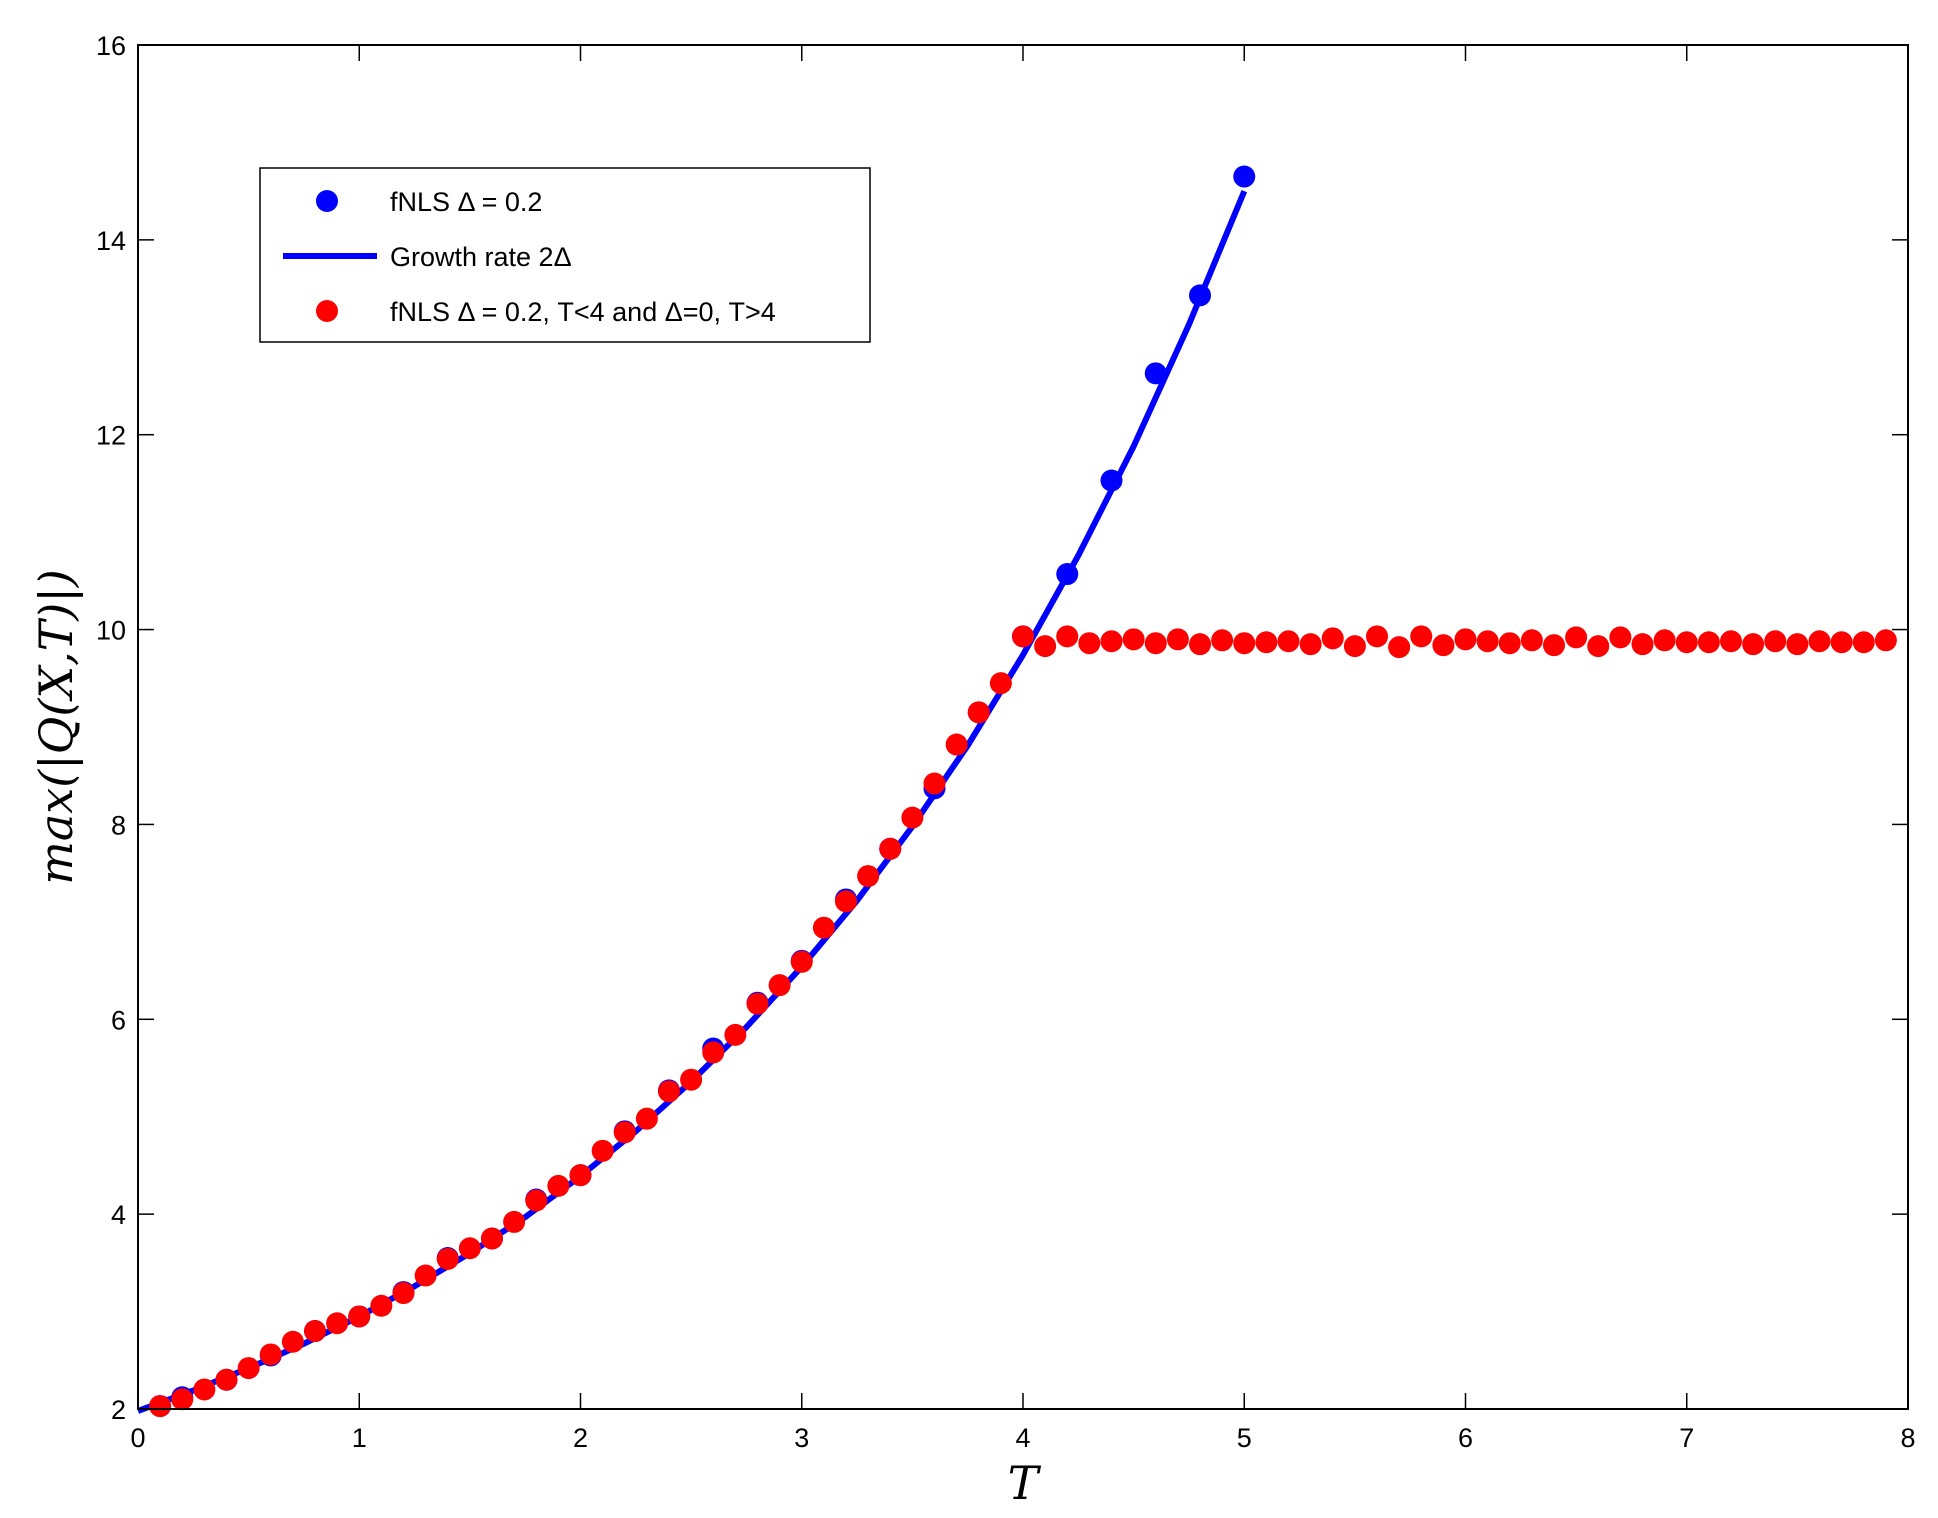  Describe the element at coordinates (111, 241) in the screenshot. I see `y-tick-label: 14` at that location.